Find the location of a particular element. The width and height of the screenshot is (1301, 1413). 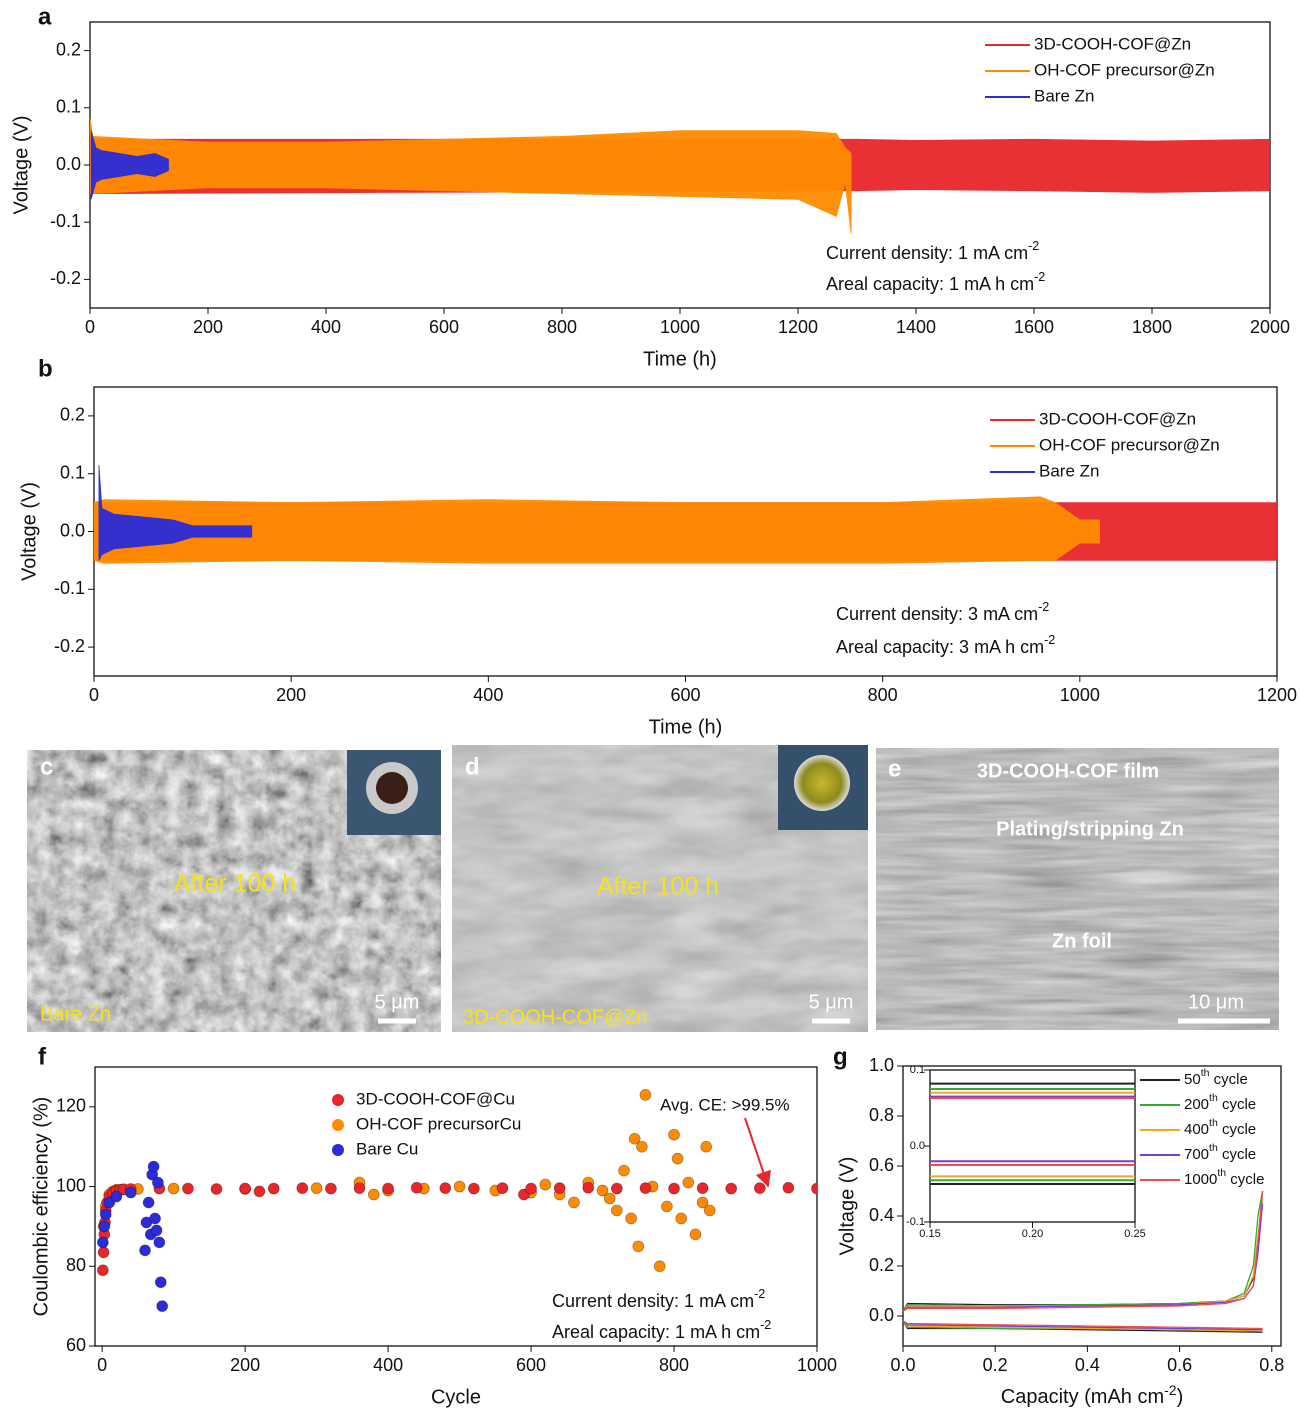

x-tick-label: 1800 is located at coordinates (1152, 327).